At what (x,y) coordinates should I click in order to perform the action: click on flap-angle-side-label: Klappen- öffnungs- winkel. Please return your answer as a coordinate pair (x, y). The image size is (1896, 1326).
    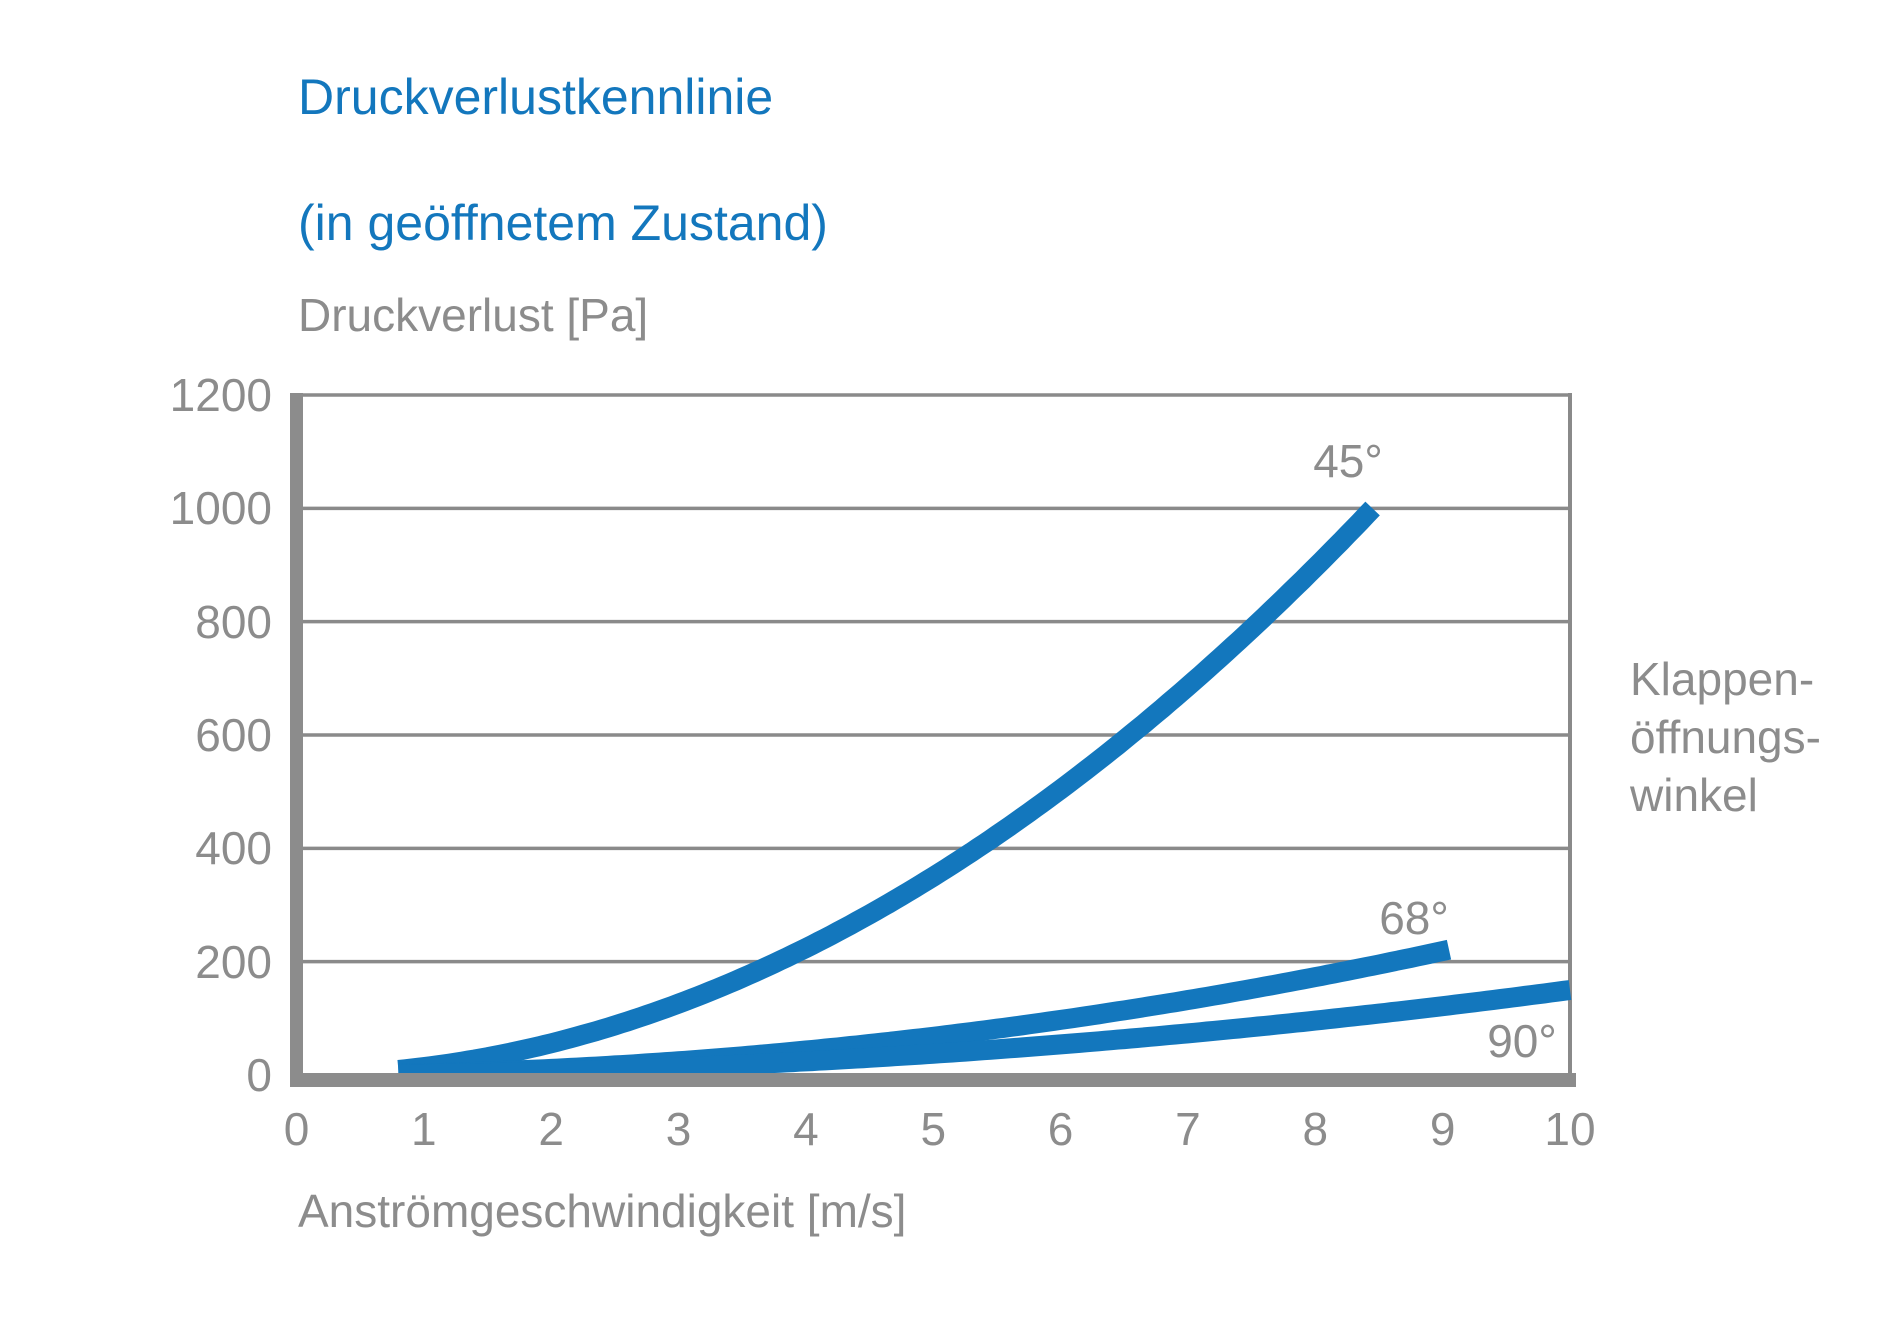
    Looking at the image, I should click on (1725, 737).